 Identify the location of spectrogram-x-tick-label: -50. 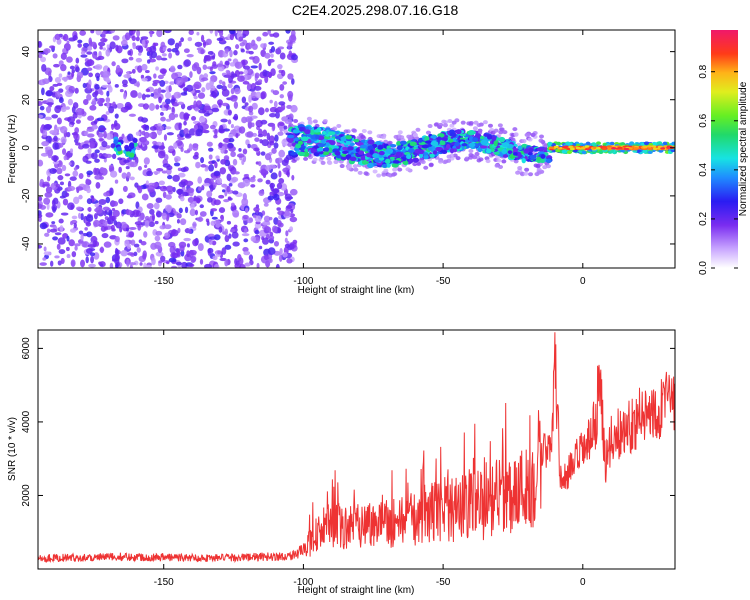
(443, 281).